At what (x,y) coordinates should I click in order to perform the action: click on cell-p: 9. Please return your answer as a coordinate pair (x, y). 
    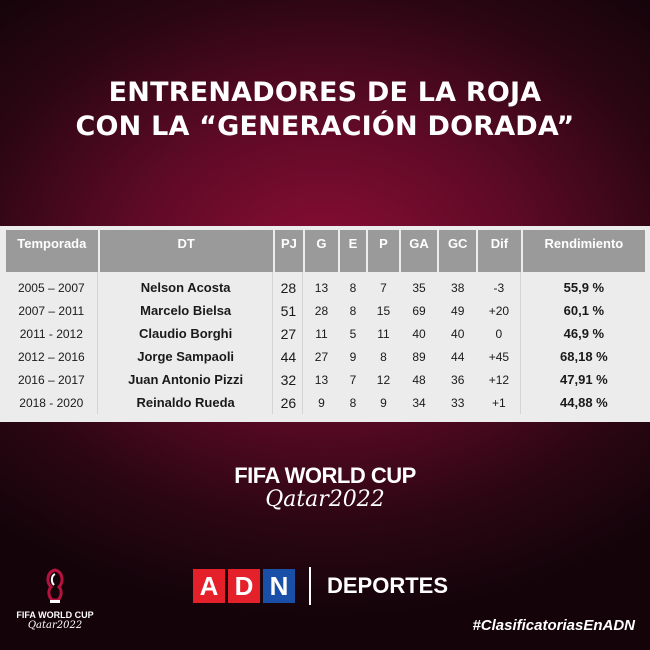
    Looking at the image, I should click on (383, 402).